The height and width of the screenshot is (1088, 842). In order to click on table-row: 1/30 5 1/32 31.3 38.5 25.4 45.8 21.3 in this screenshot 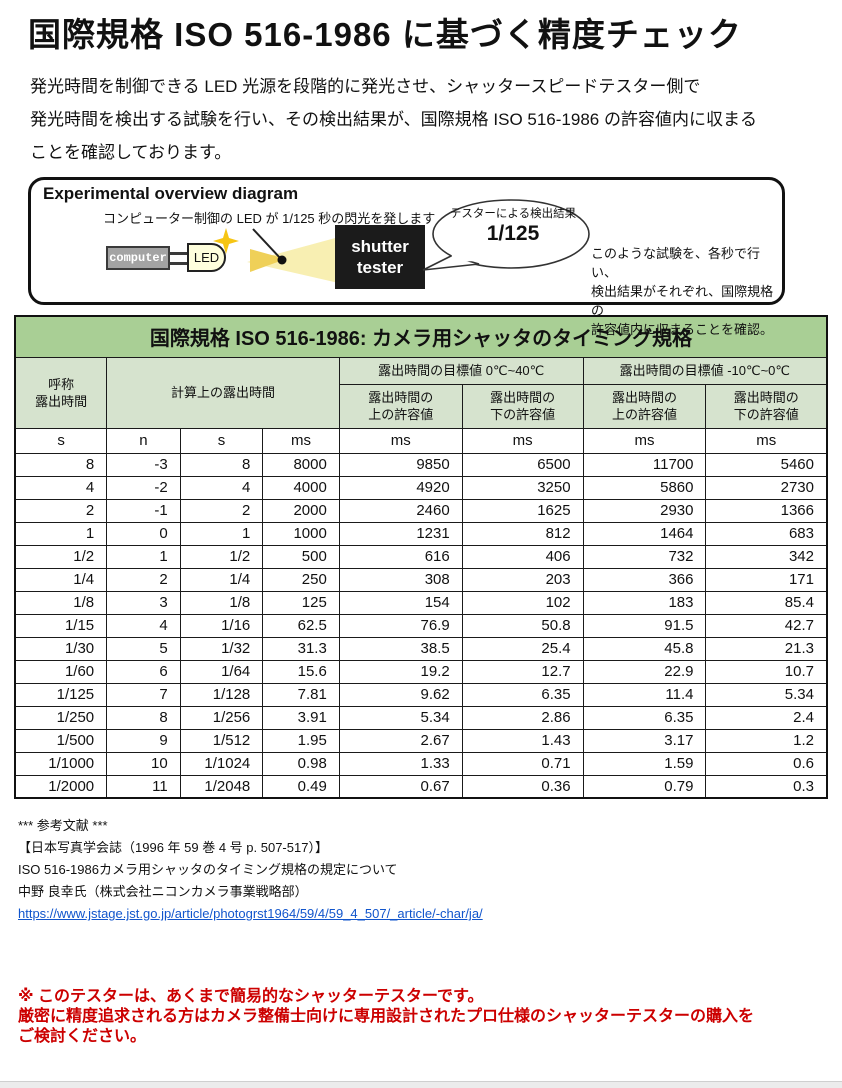, I will do `click(421, 648)`.